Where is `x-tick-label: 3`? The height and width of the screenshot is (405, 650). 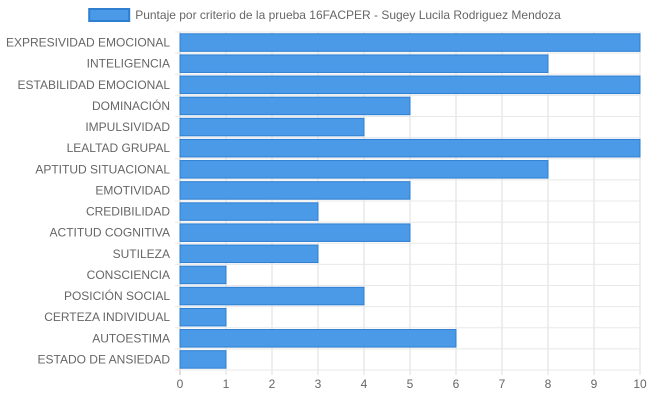 x-tick-label: 3 is located at coordinates (318, 384).